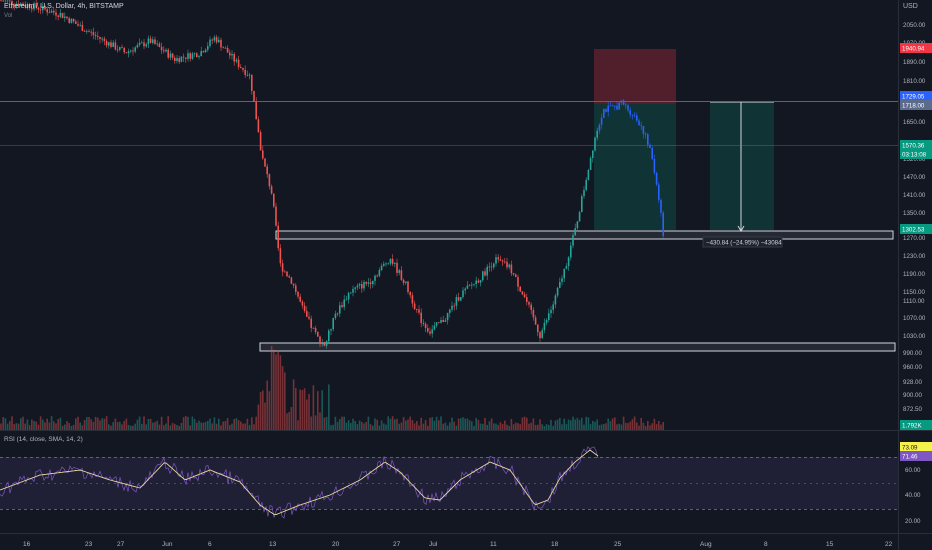 This screenshot has height=550, width=932. Describe the element at coordinates (433, 544) in the screenshot. I see `time-tick: Jul` at that location.